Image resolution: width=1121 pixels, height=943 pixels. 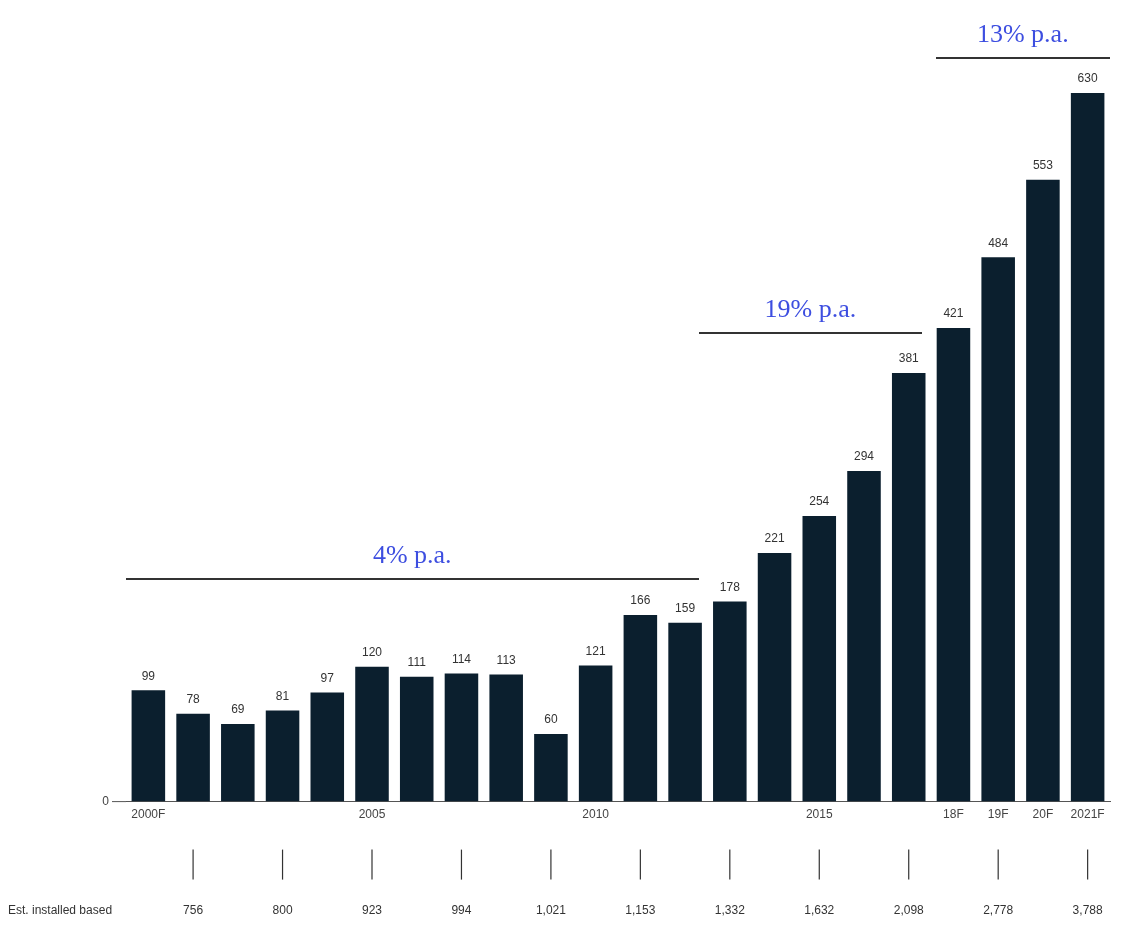 What do you see at coordinates (1087, 78) in the screenshot?
I see `data-label: 630` at bounding box center [1087, 78].